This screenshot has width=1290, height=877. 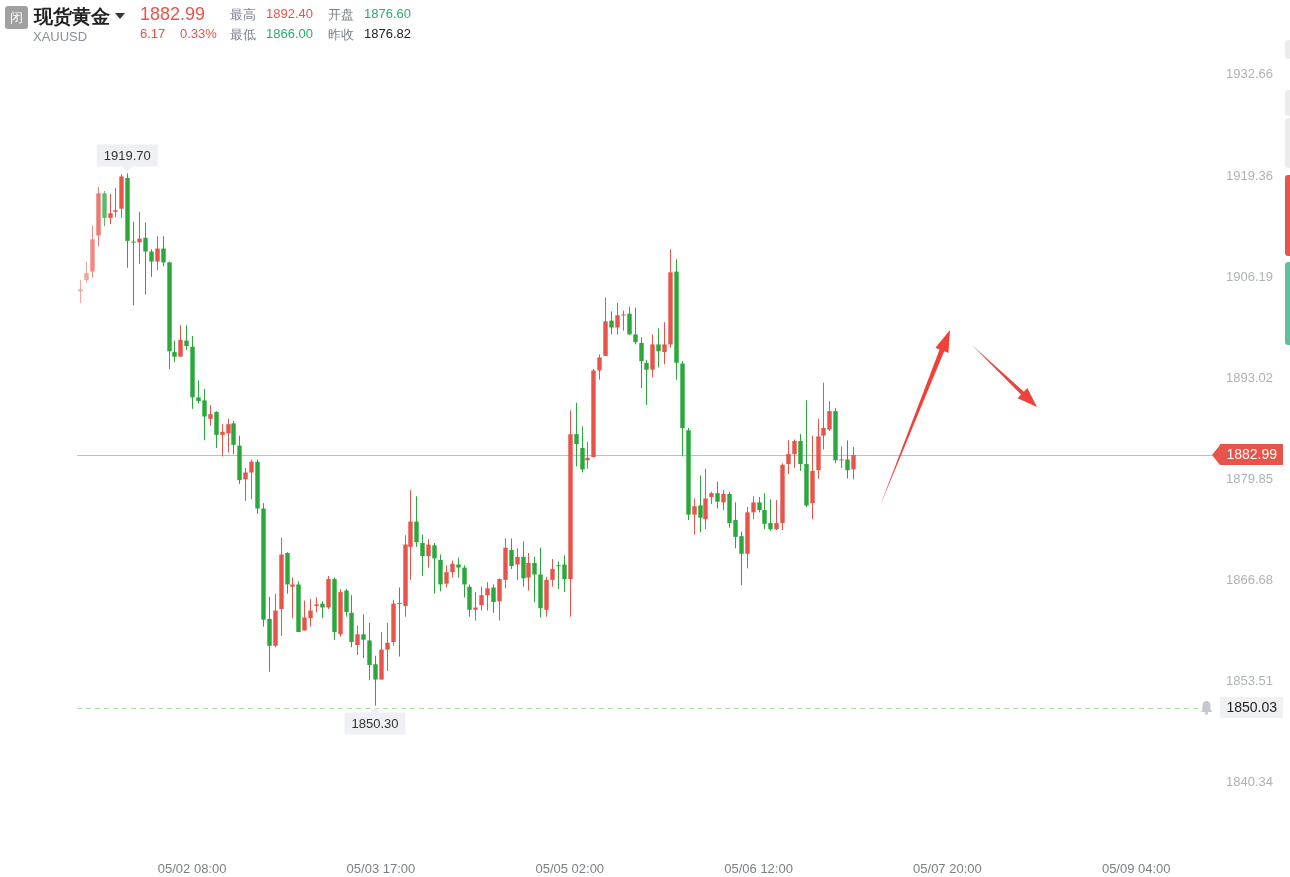 What do you see at coordinates (1249, 781) in the screenshot?
I see `y-tick-label: 1840.34` at bounding box center [1249, 781].